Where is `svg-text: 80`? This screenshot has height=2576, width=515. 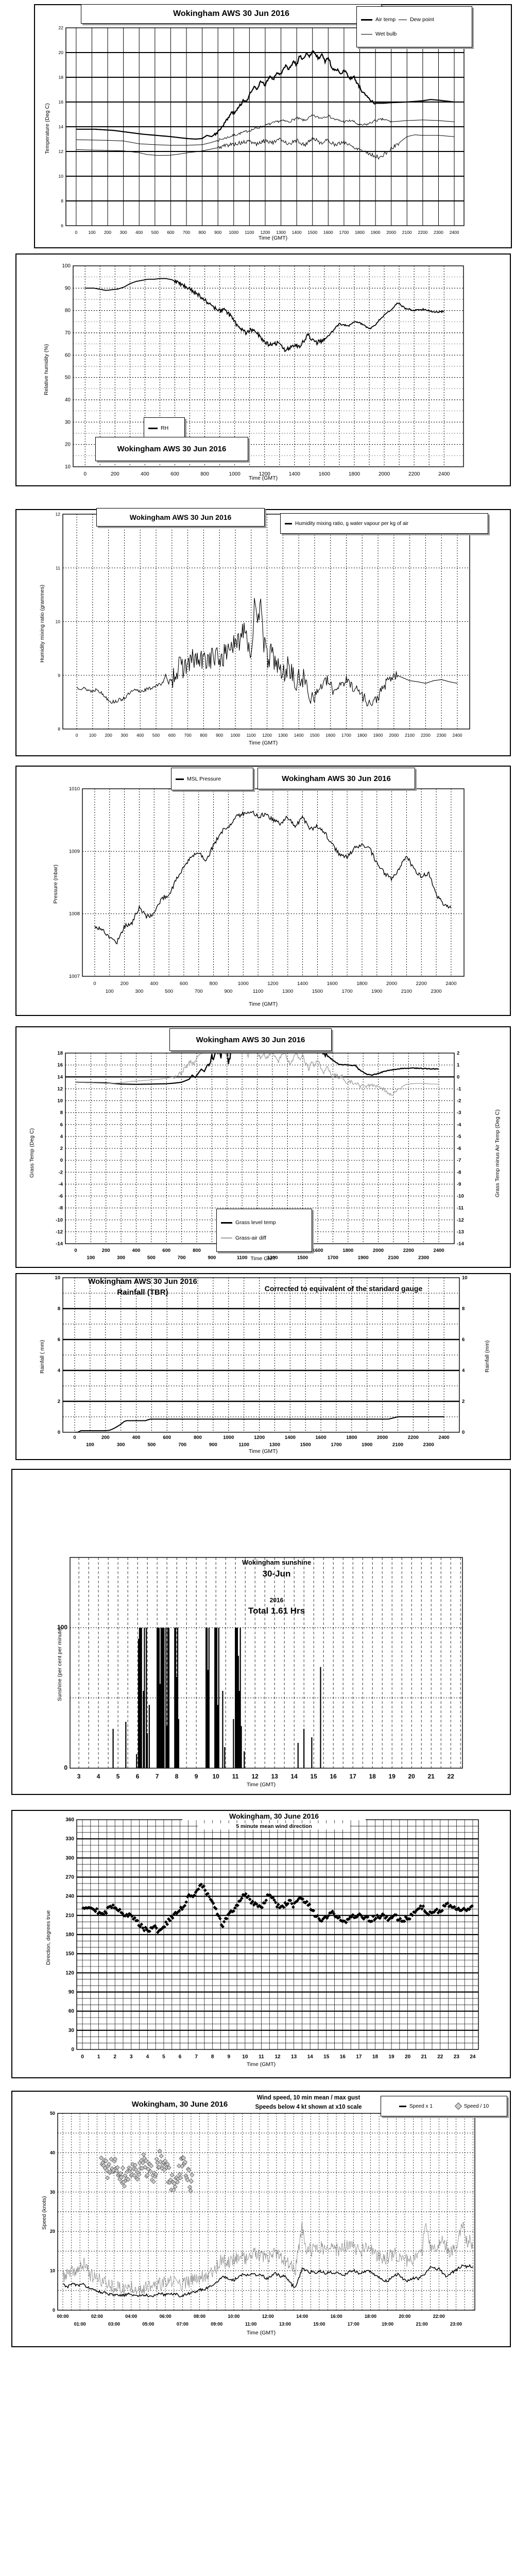
svg-text: 80 is located at coordinates (68, 311).